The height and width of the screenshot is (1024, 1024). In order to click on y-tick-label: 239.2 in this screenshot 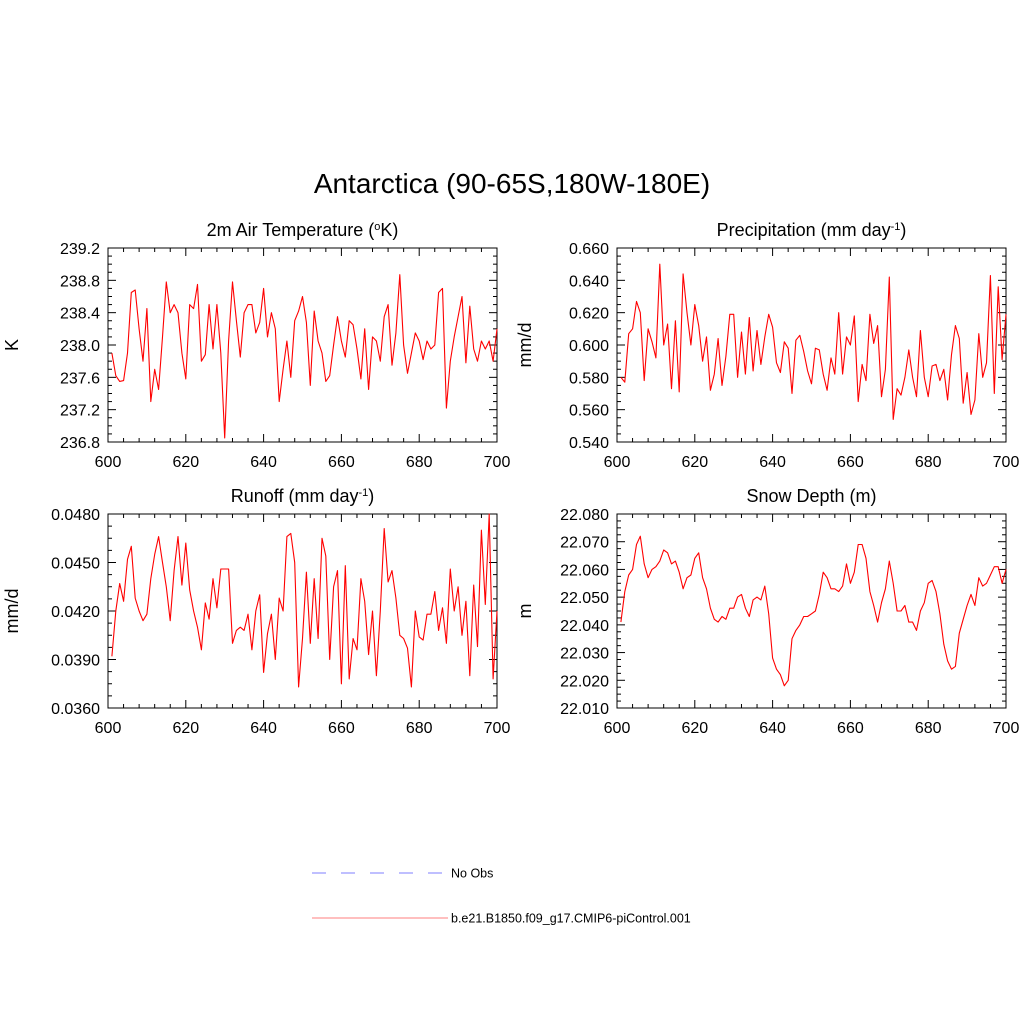, I will do `click(80, 249)`.